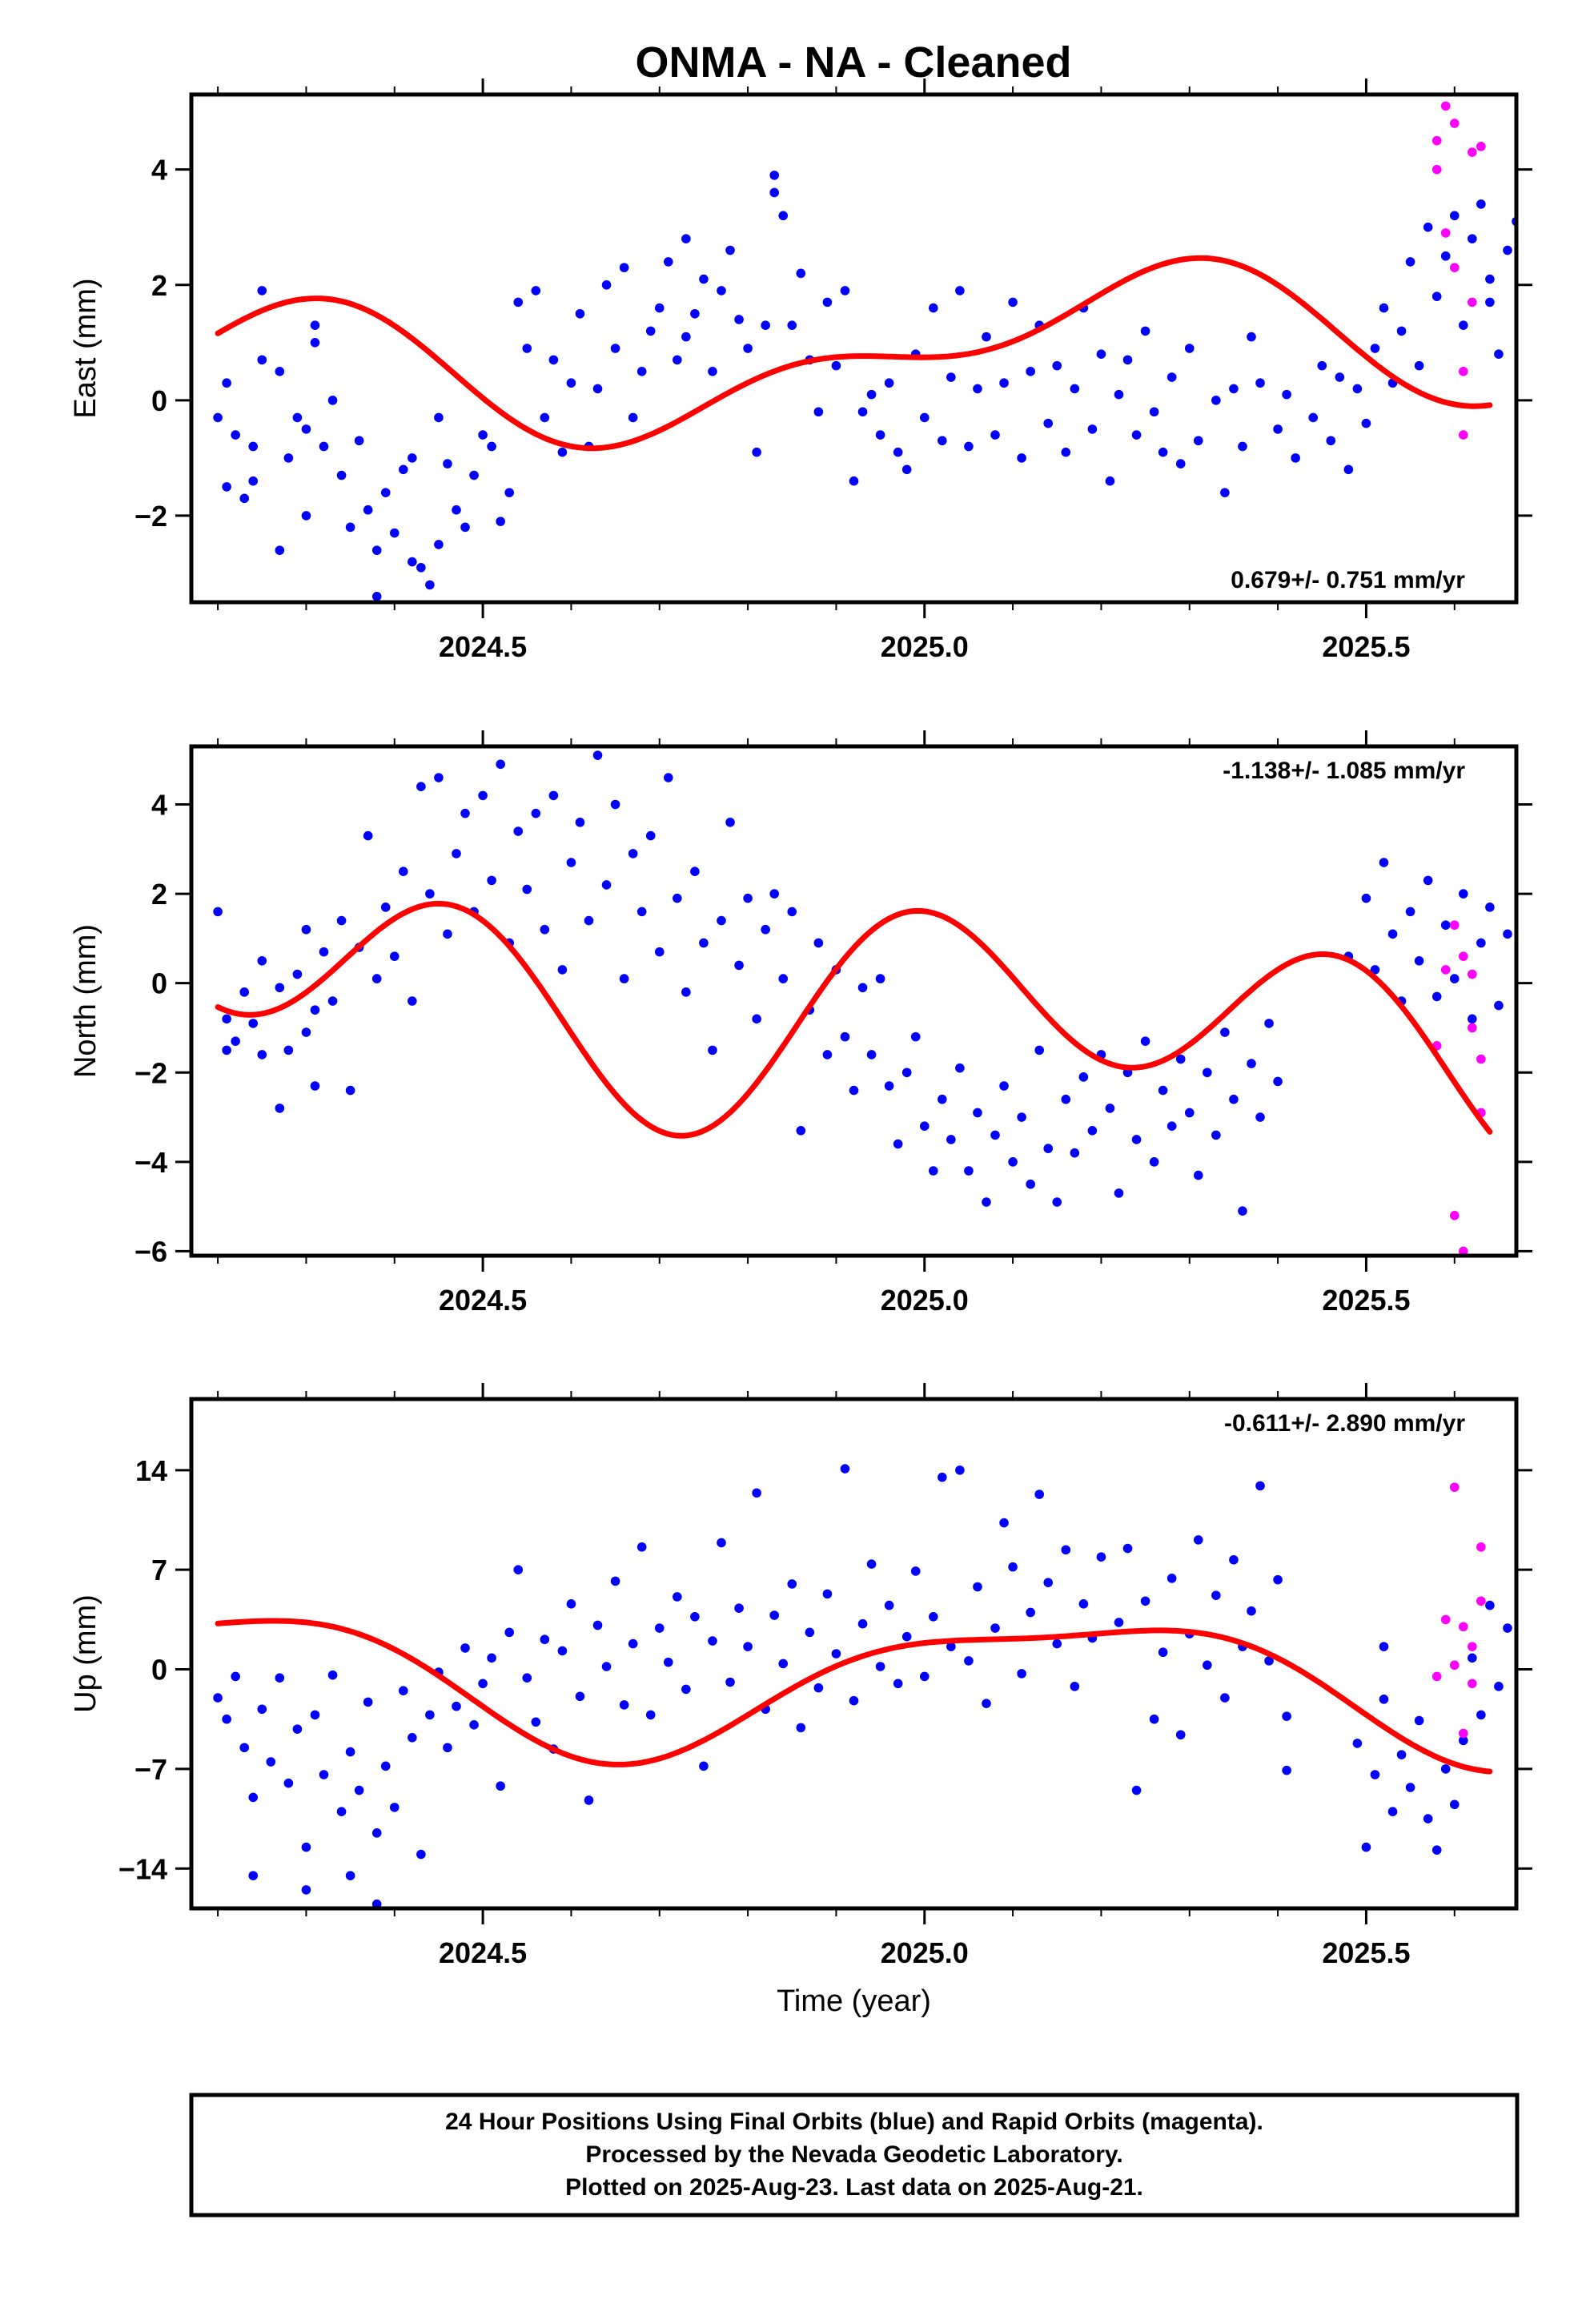 This screenshot has width=1582, height=2324. What do you see at coordinates (159, 1670) in the screenshot?
I see `y-tick-label: 0` at bounding box center [159, 1670].